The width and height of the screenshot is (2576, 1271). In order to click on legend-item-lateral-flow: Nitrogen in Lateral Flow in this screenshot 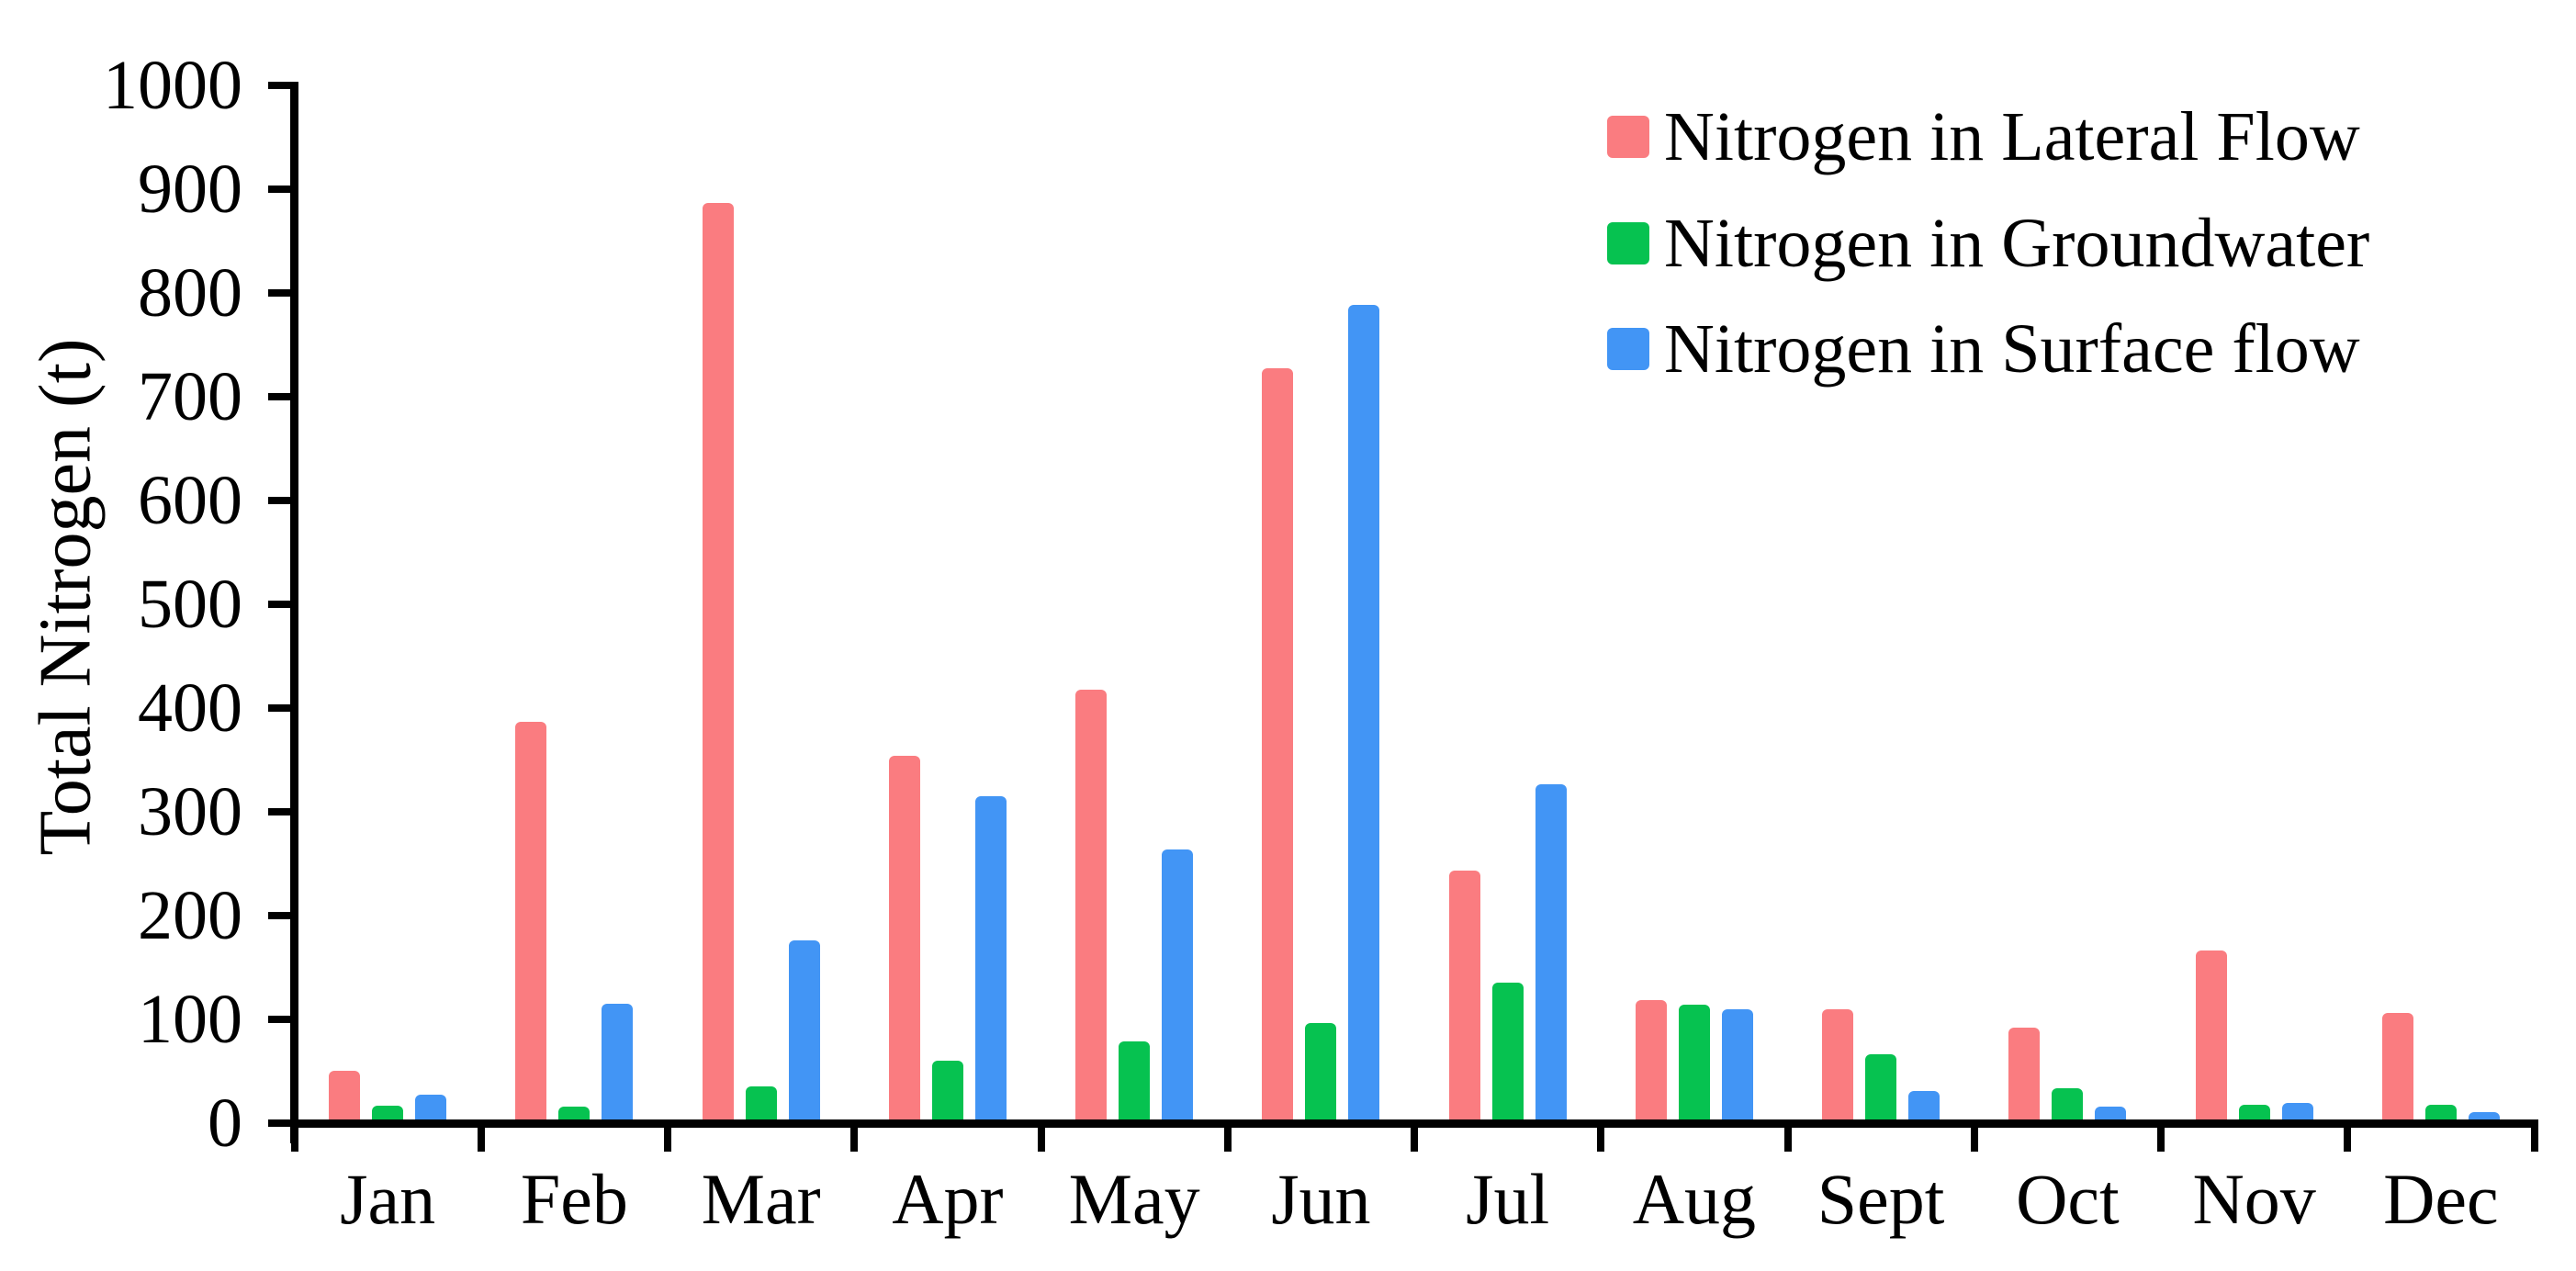, I will do `click(1983, 137)`.